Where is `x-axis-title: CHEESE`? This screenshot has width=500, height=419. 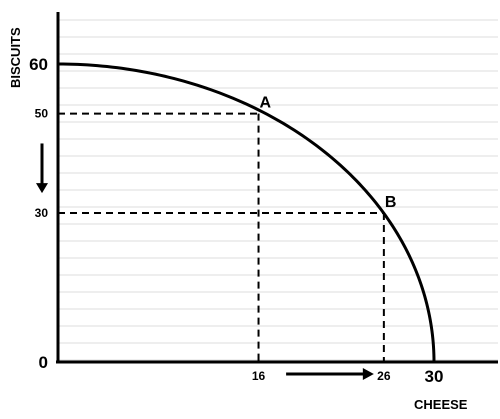
x-axis-title: CHEESE is located at coordinates (441, 404).